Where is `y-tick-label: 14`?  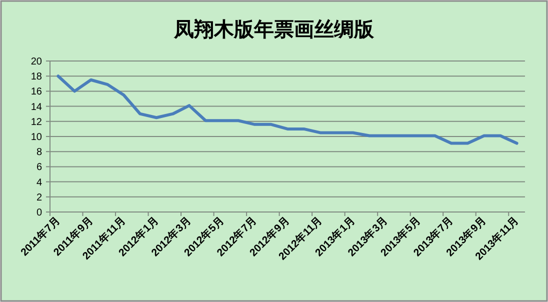
y-tick-label: 14 is located at coordinates (36, 107).